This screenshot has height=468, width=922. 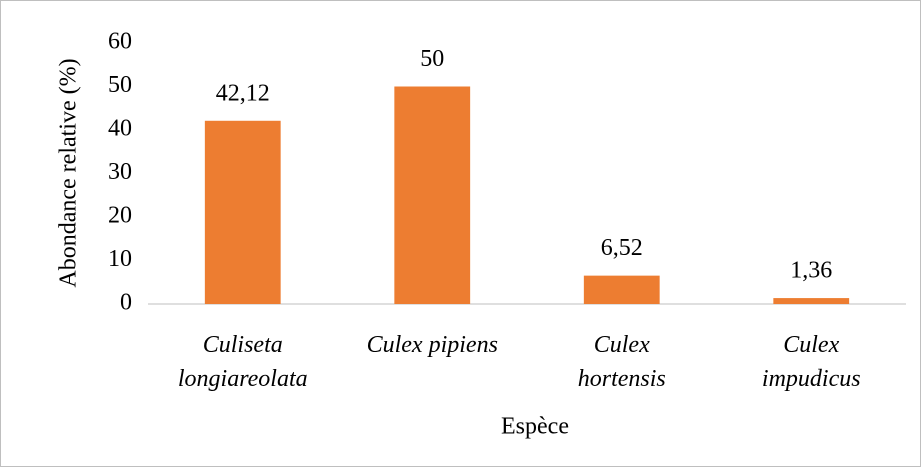 What do you see at coordinates (622, 362) in the screenshot?
I see `x-tick-label: Culex hortensis` at bounding box center [622, 362].